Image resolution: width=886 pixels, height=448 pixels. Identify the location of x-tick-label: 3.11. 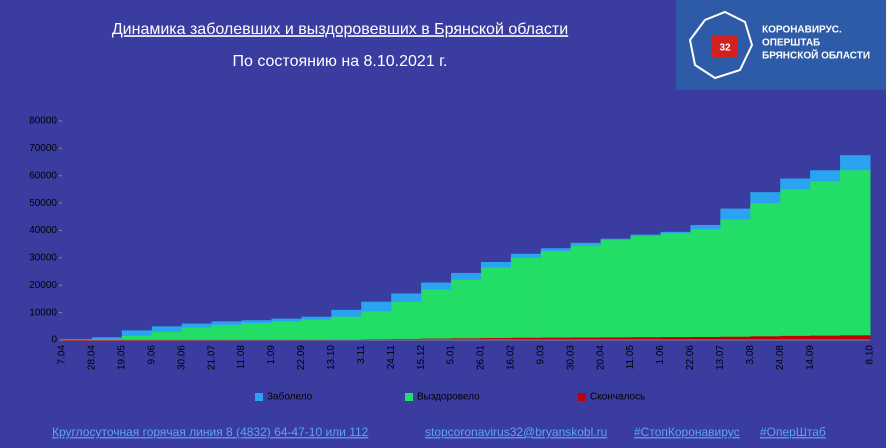
(361, 354).